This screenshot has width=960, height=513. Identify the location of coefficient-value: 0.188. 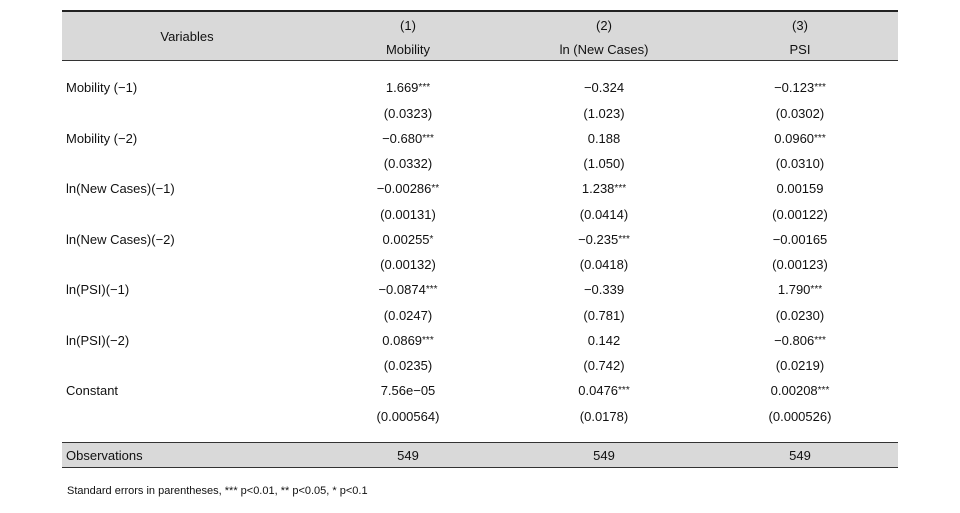
(604, 138).